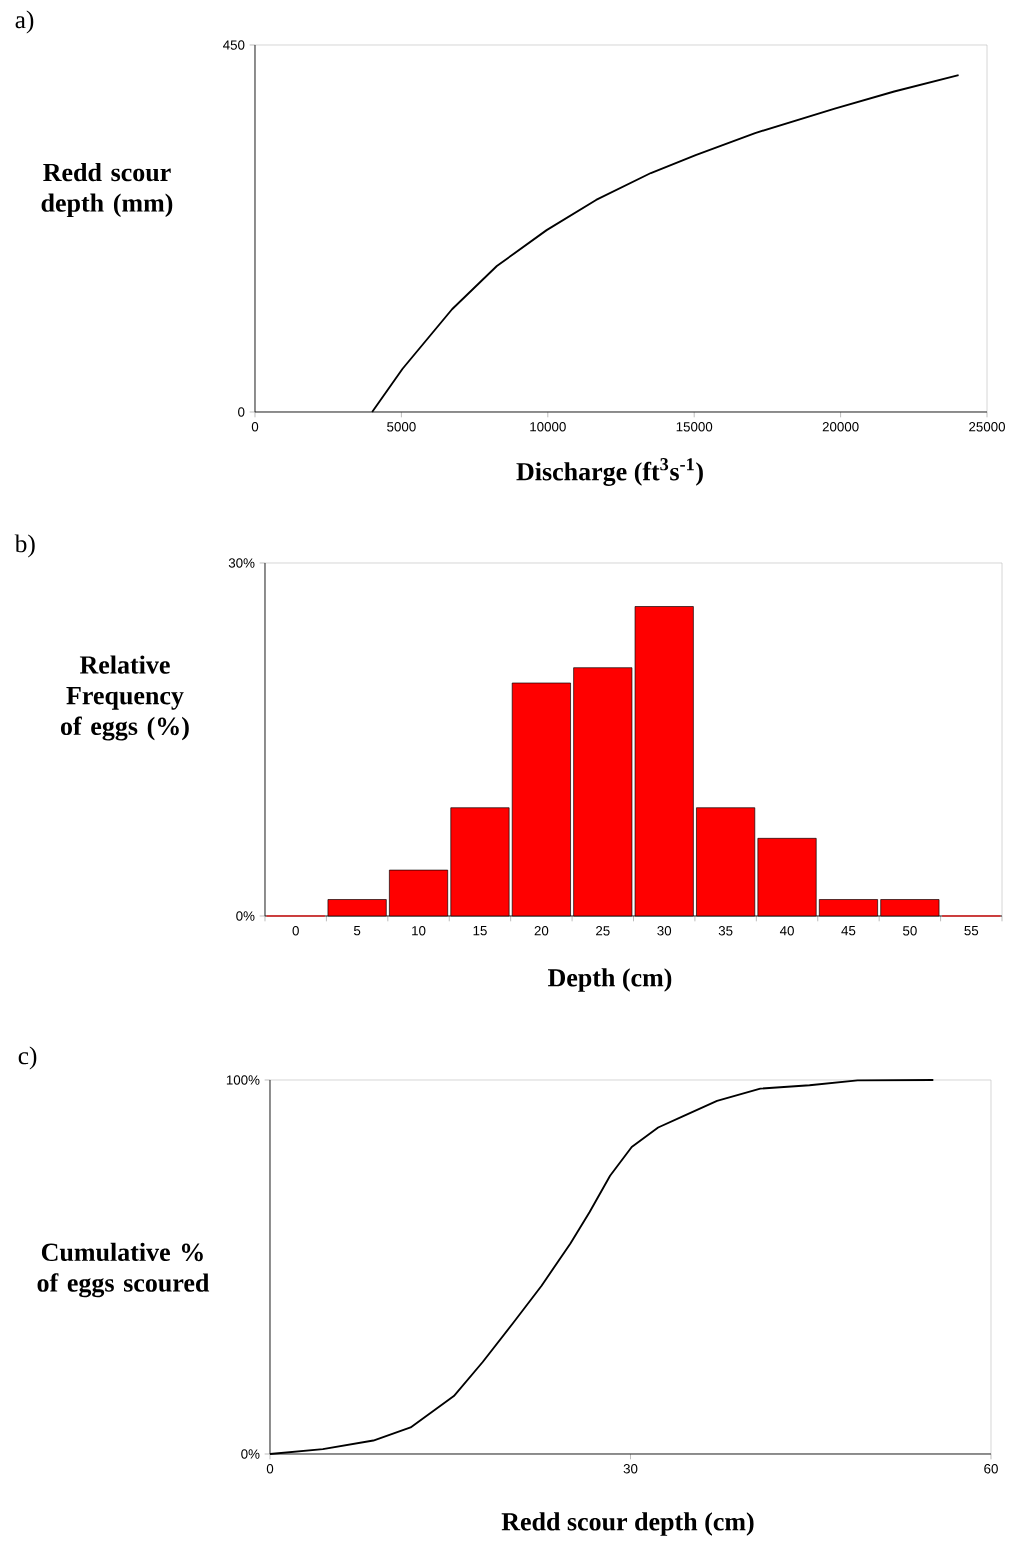  What do you see at coordinates (971, 931) in the screenshot?
I see `x-tick-label: 55` at bounding box center [971, 931].